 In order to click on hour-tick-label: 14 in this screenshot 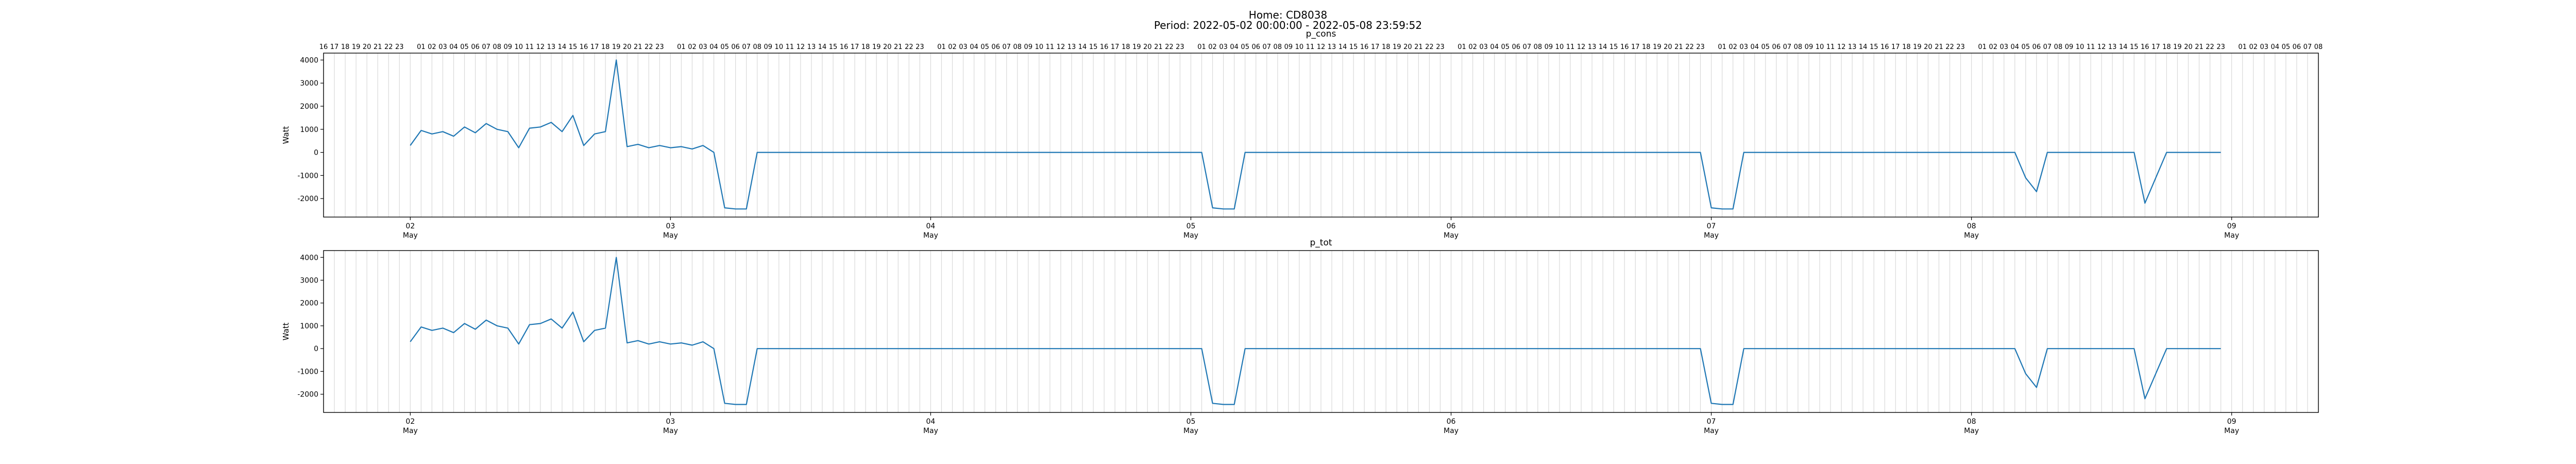, I will do `click(1082, 47)`.